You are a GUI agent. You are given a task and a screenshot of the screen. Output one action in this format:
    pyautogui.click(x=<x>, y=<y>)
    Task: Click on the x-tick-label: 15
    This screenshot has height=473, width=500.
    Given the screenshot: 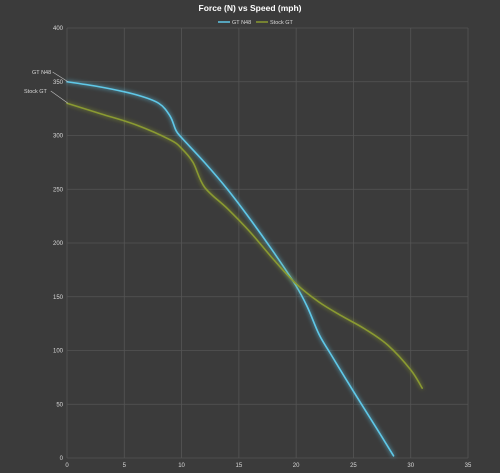 What is the action you would take?
    pyautogui.click(x=239, y=466)
    